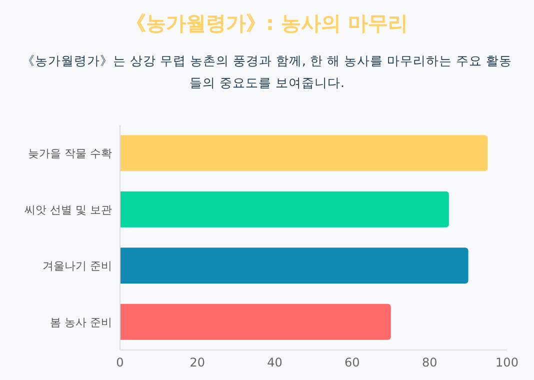 The height and width of the screenshot is (380, 534). What do you see at coordinates (267, 72) in the screenshot?
I see `chart-subtitle: 《농가월령가》는 상강 무렵 농촌의 풍경과 함께, 한 해 농사를 마무리하는 주요 활동들의 중요도를 보여줍니다.` at bounding box center [267, 72].